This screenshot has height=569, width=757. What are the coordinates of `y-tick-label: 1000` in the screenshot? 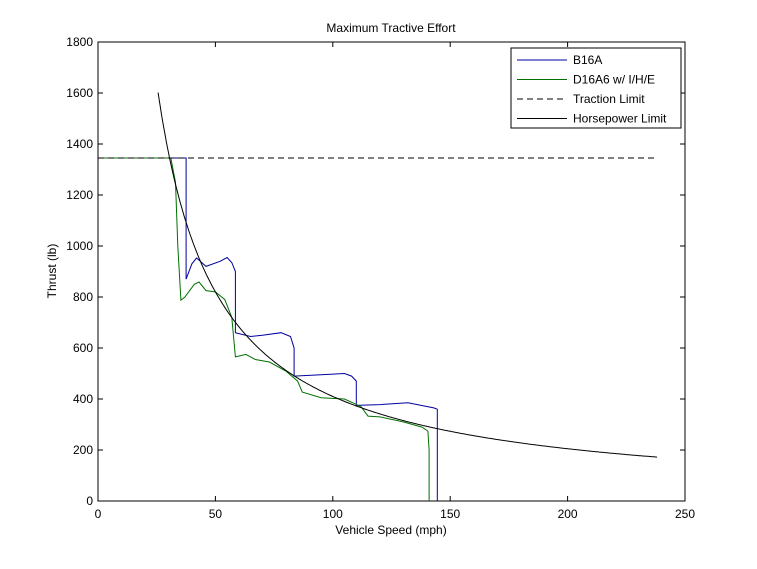 It's located at (79, 246).